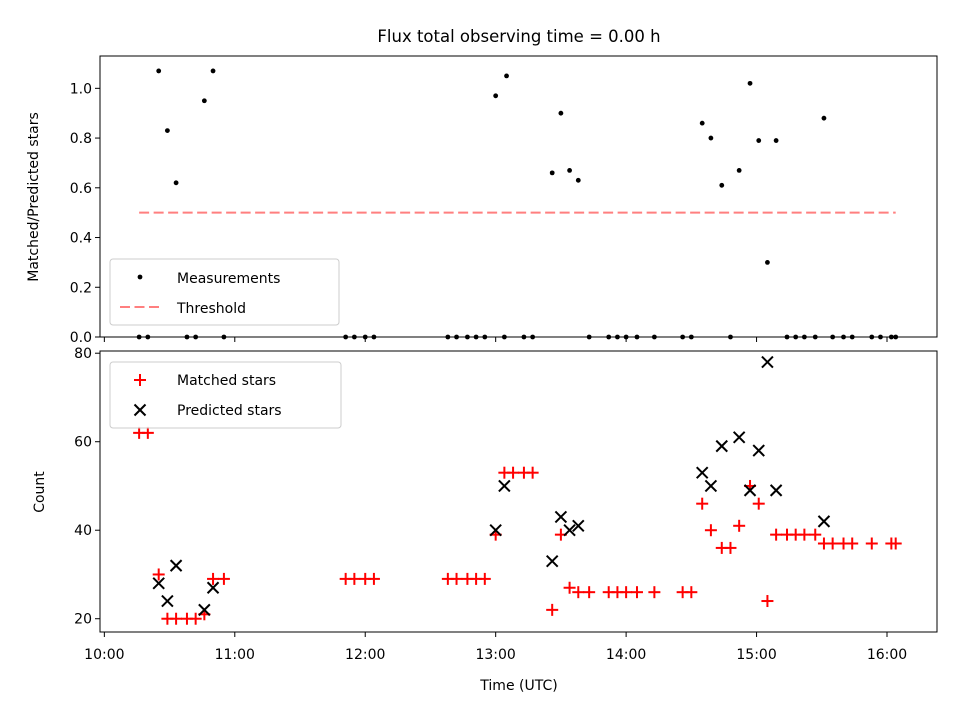 Image resolution: width=960 pixels, height=720 pixels. What do you see at coordinates (81, 189) in the screenshot?
I see `top-y-tick-label: 0.6` at bounding box center [81, 189].